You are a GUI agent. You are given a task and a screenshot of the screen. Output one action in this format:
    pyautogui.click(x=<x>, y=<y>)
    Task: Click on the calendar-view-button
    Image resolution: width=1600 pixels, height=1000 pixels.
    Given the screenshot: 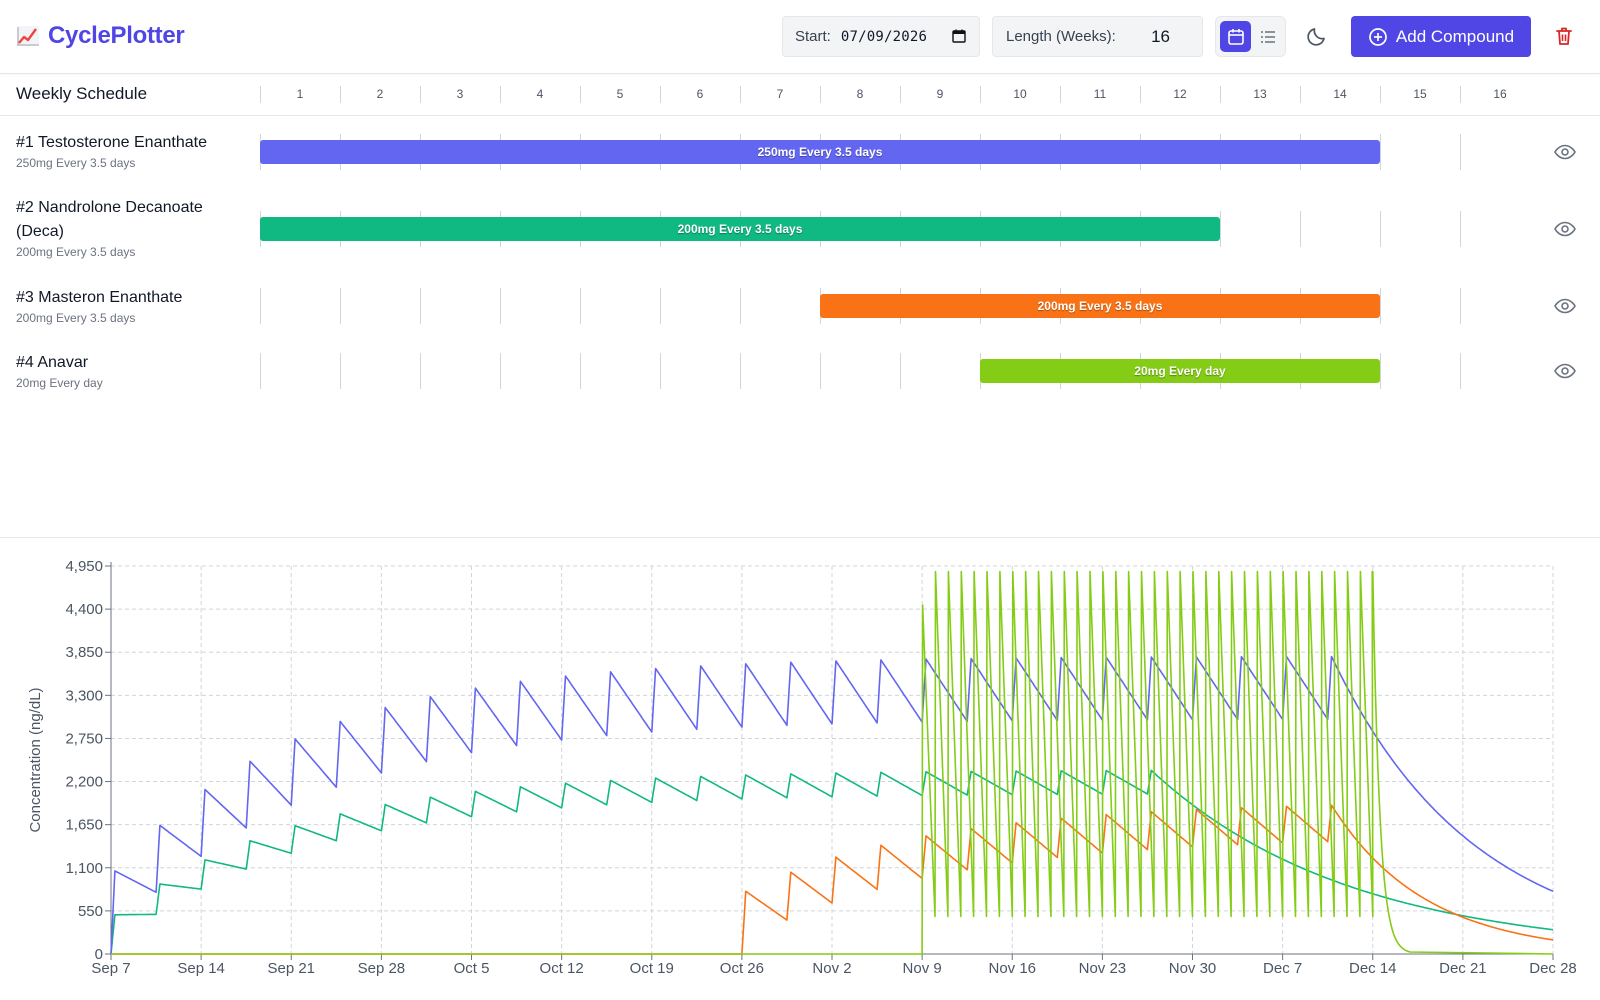 What is the action you would take?
    pyautogui.click(x=1235, y=36)
    